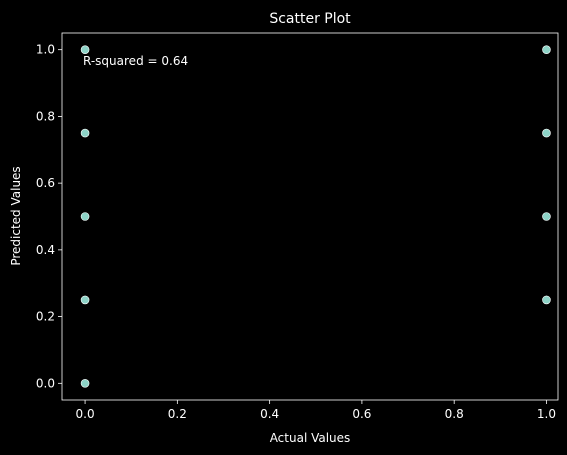 Image resolution: width=567 pixels, height=455 pixels. Describe the element at coordinates (45, 250) in the screenshot. I see `y-tick-label: 0.4` at that location.